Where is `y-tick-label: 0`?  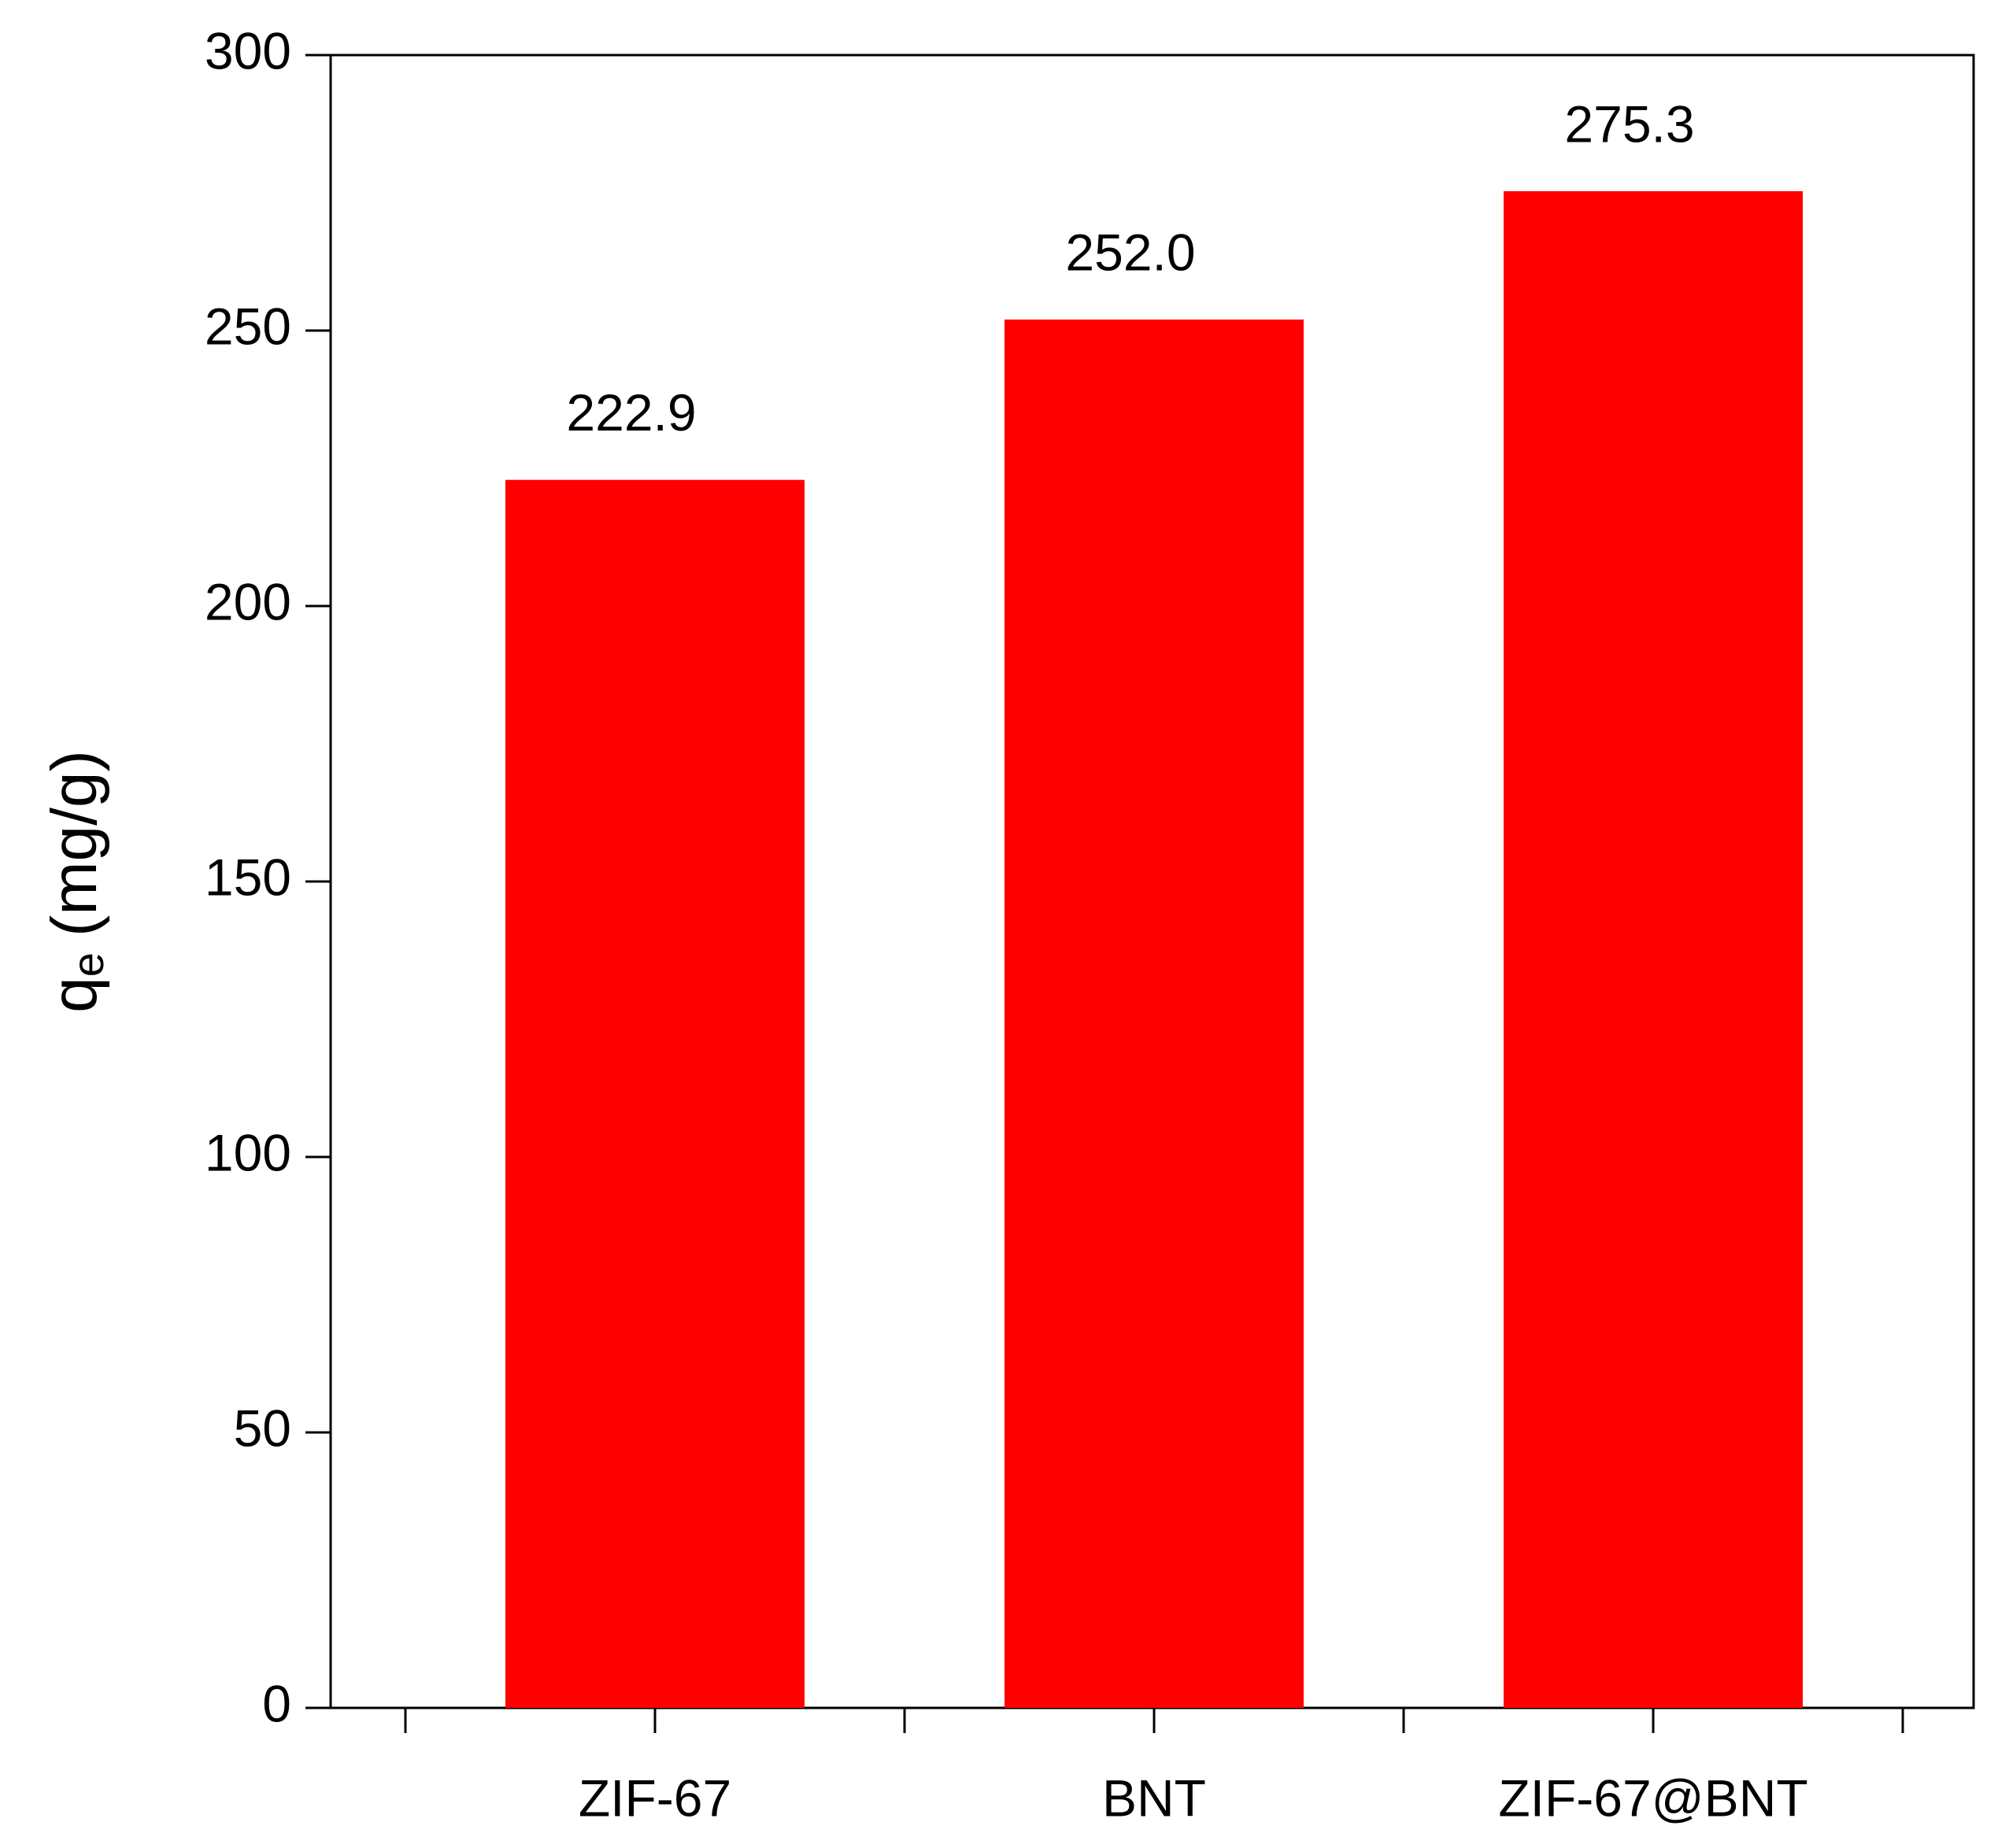
y-tick-label: 0 is located at coordinates (276, 1703).